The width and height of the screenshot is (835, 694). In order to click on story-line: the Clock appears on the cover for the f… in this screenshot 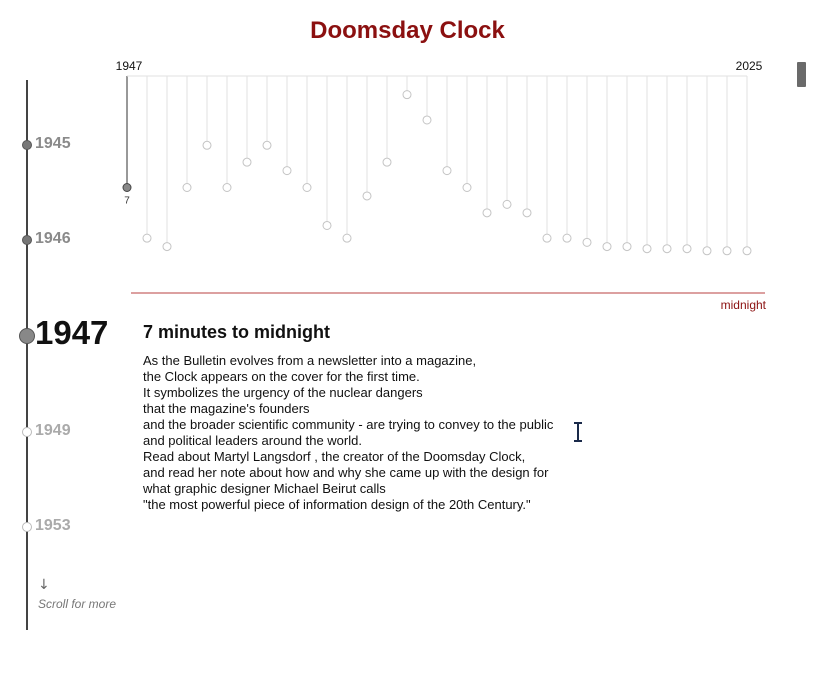, I will do `click(281, 376)`.